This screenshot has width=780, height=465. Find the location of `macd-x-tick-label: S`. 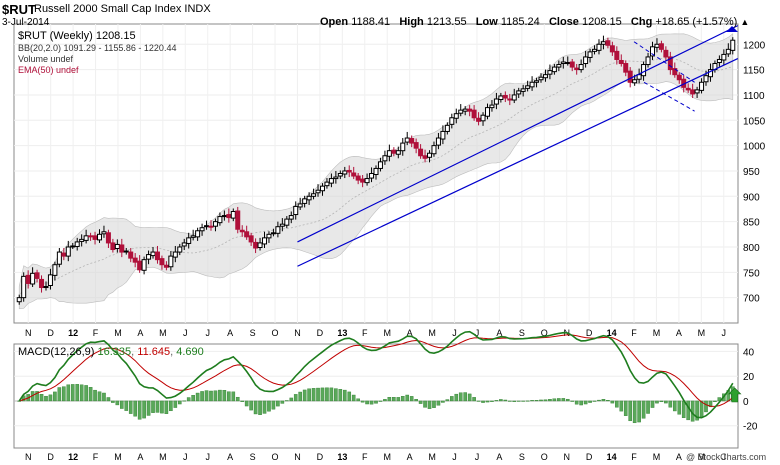

macd-x-tick-label: S is located at coordinates (253, 457).